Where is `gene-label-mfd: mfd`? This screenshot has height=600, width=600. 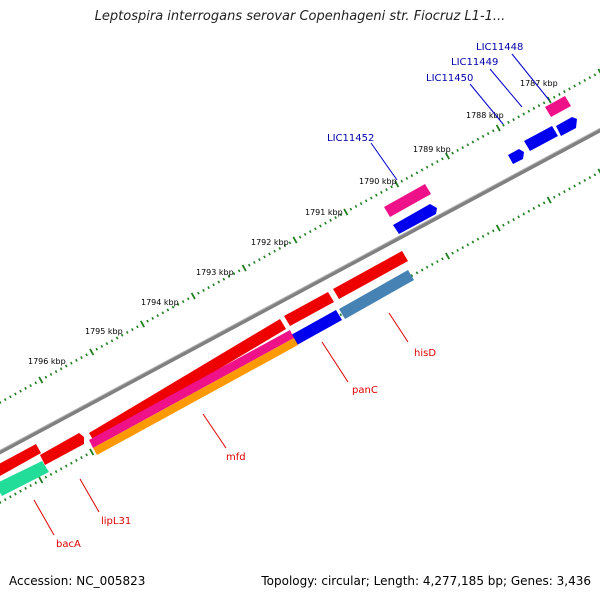
gene-label-mfd: mfd is located at coordinates (236, 457).